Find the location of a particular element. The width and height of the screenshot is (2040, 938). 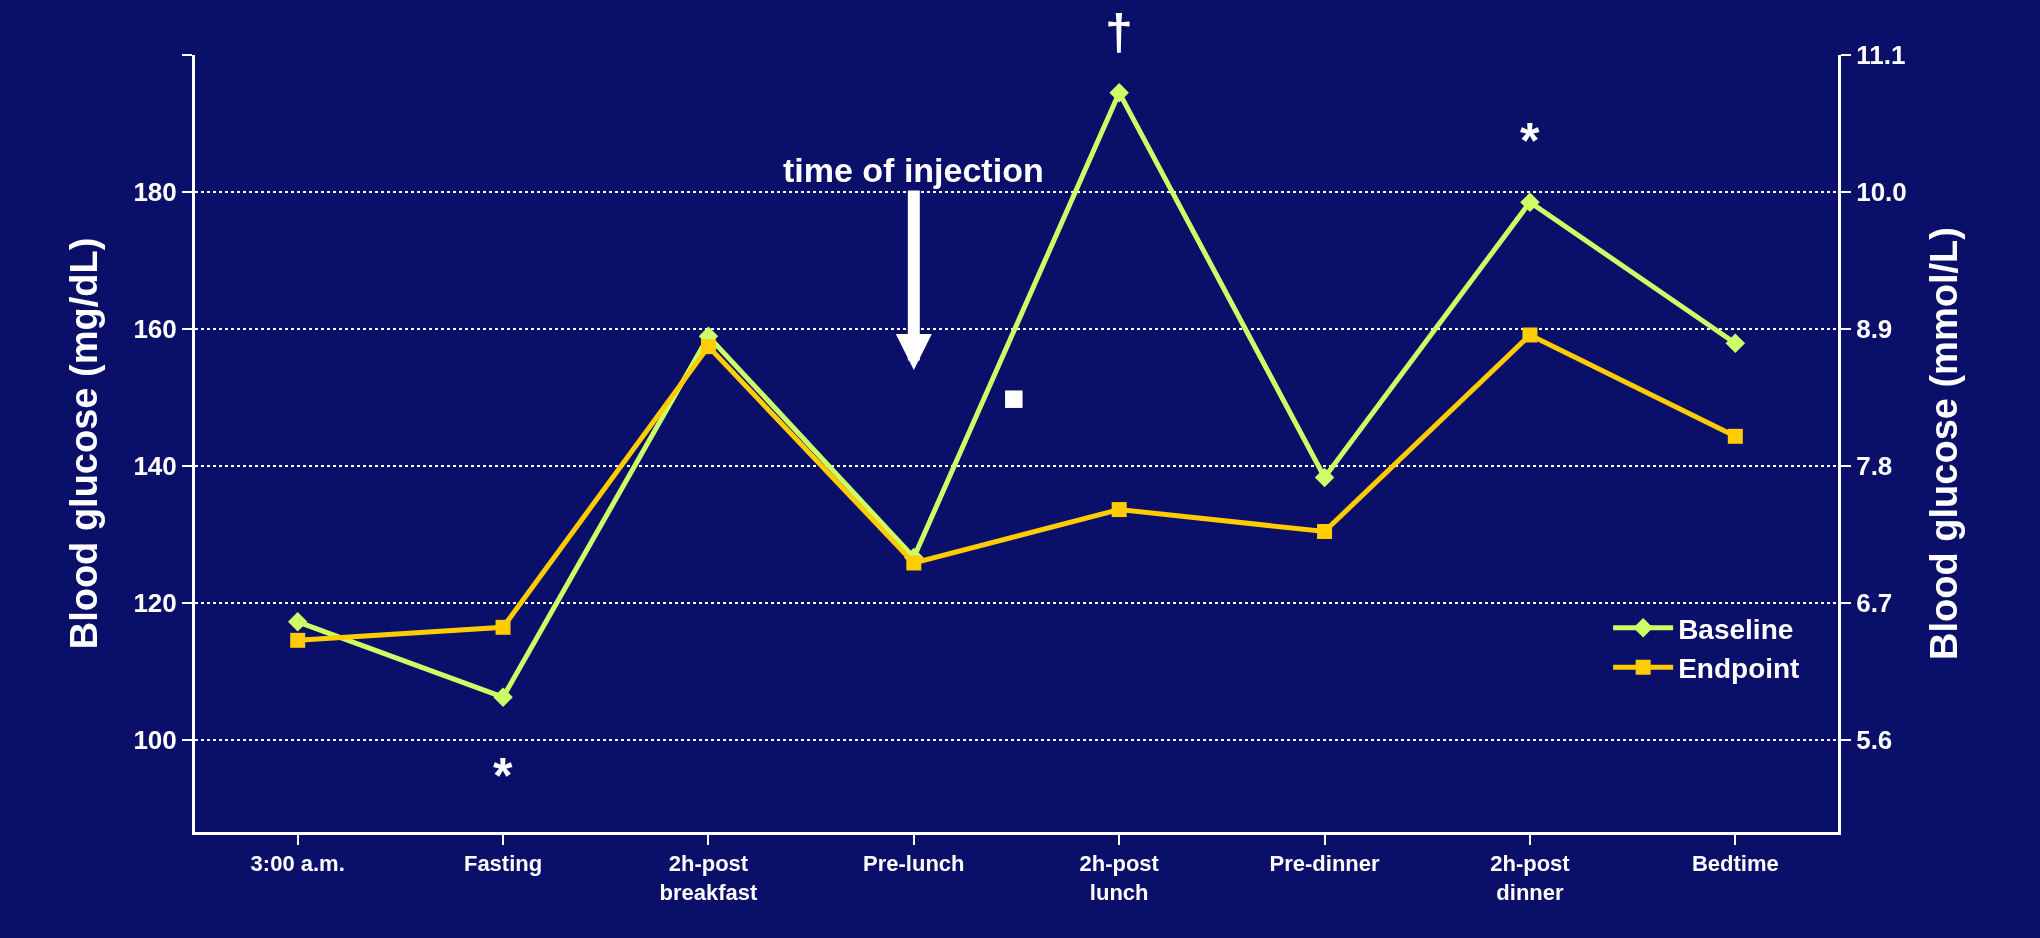

y-tick-label: 160 is located at coordinates (155, 328).